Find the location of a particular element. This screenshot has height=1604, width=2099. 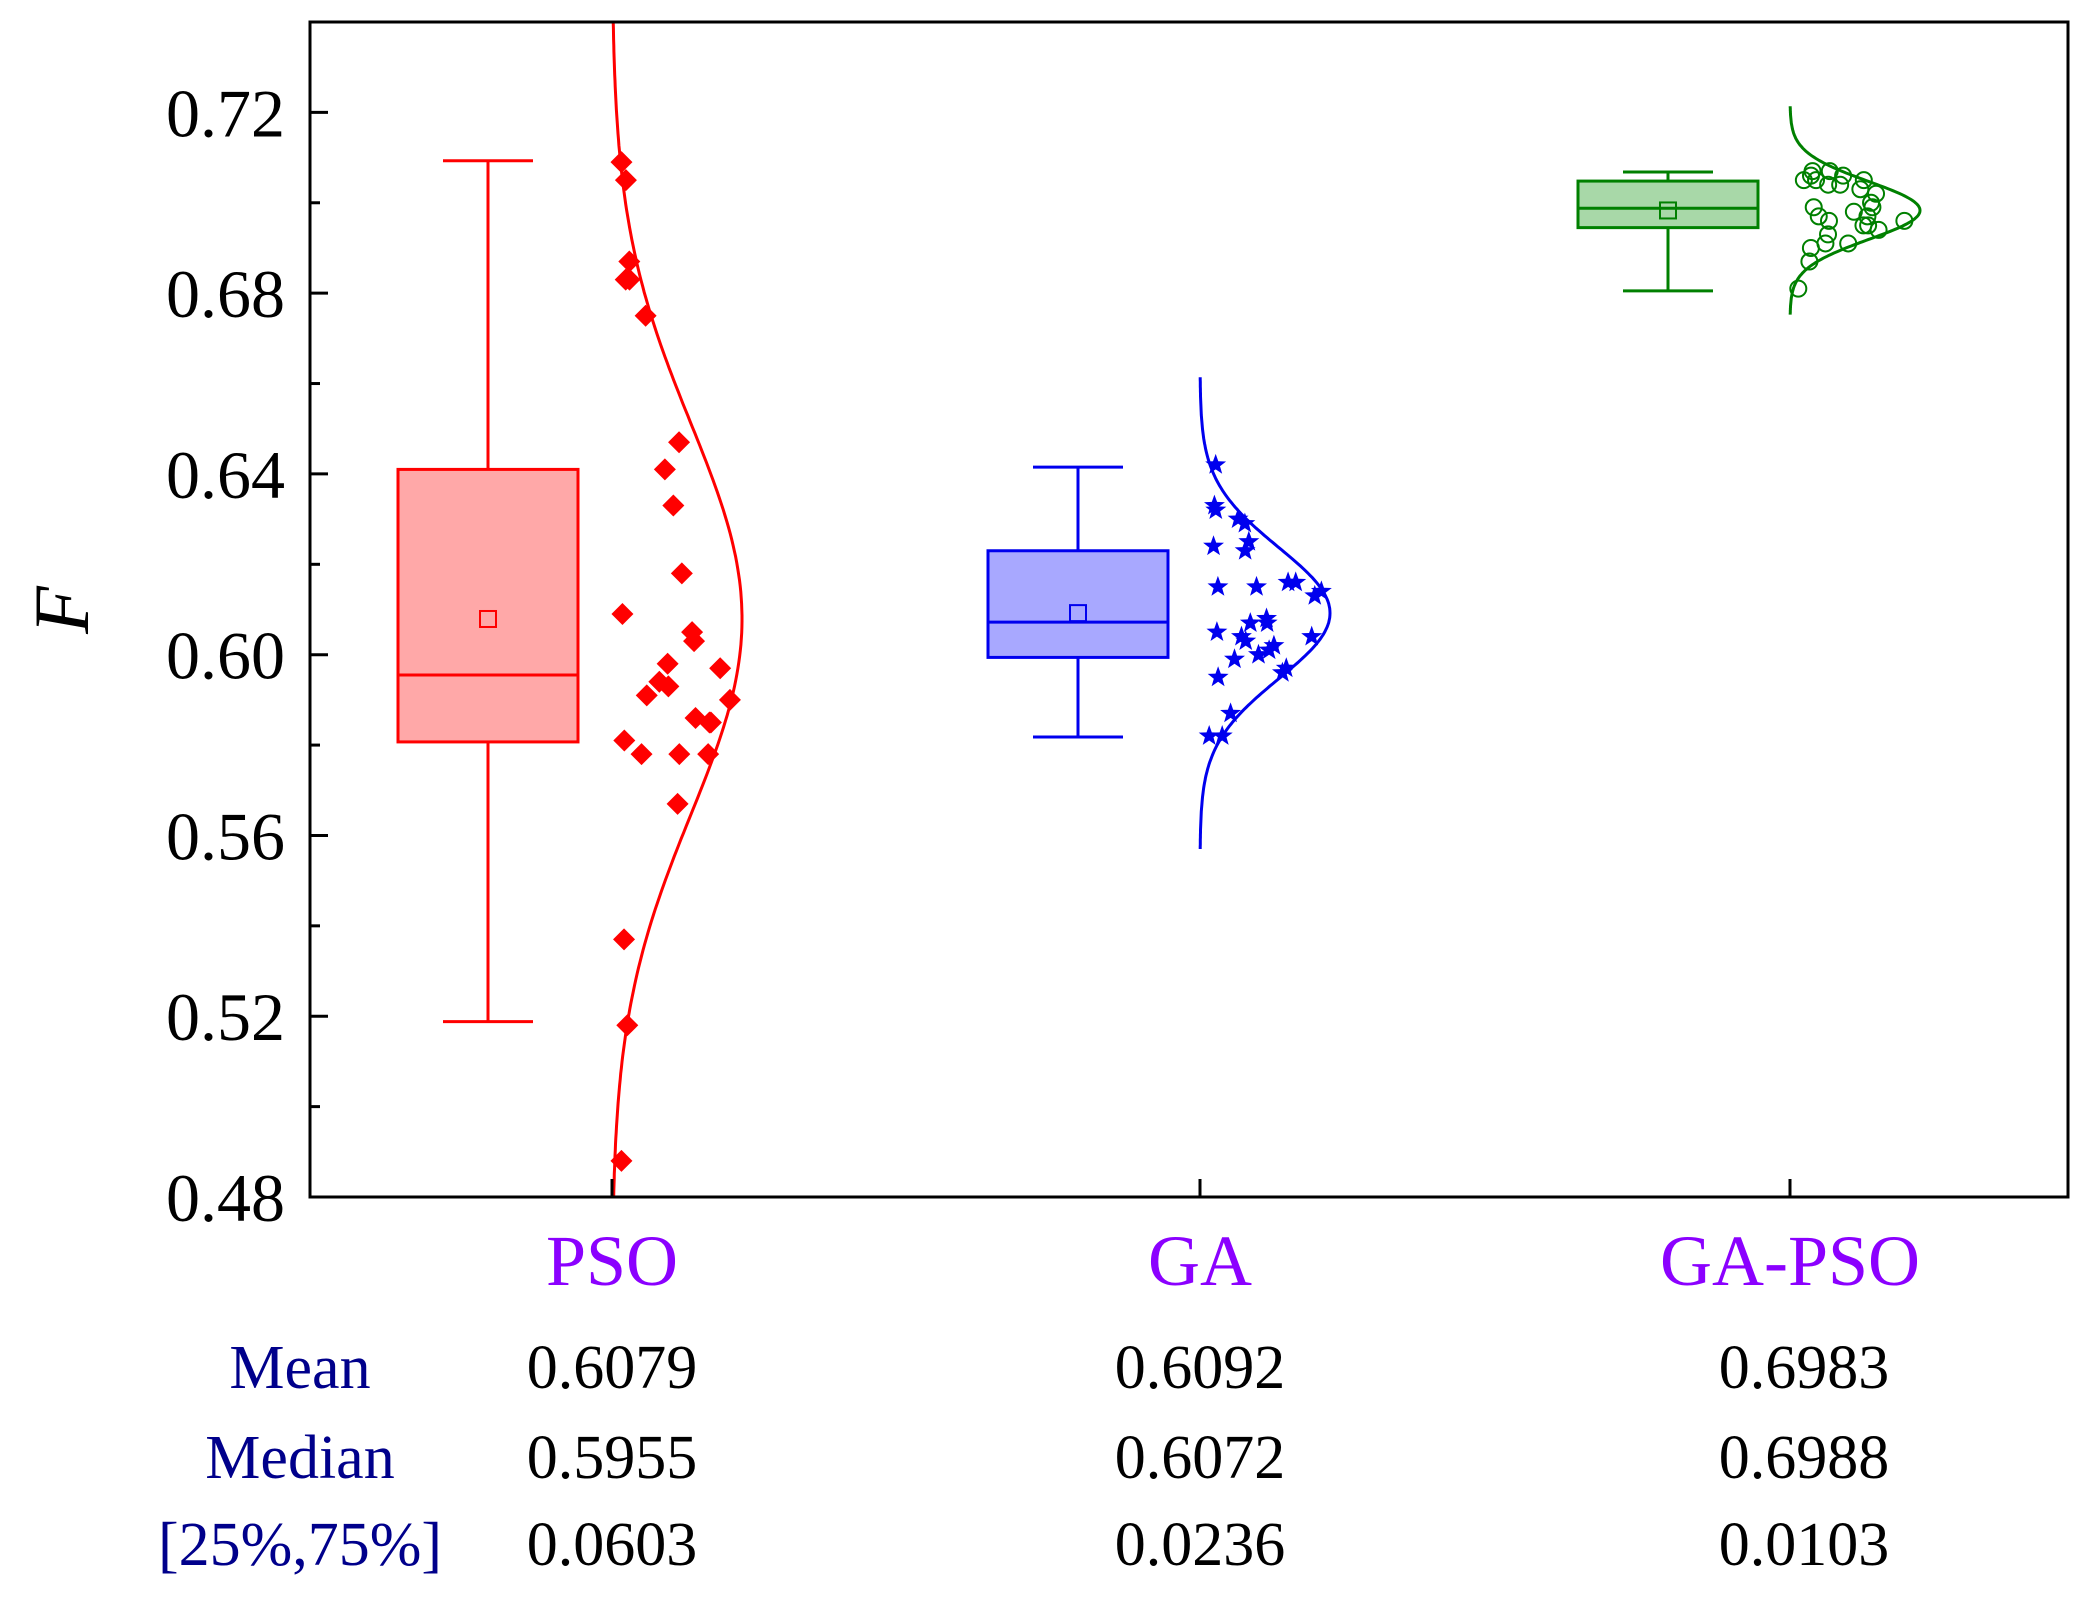

y-tick-label: 0.60 is located at coordinates (225, 656).